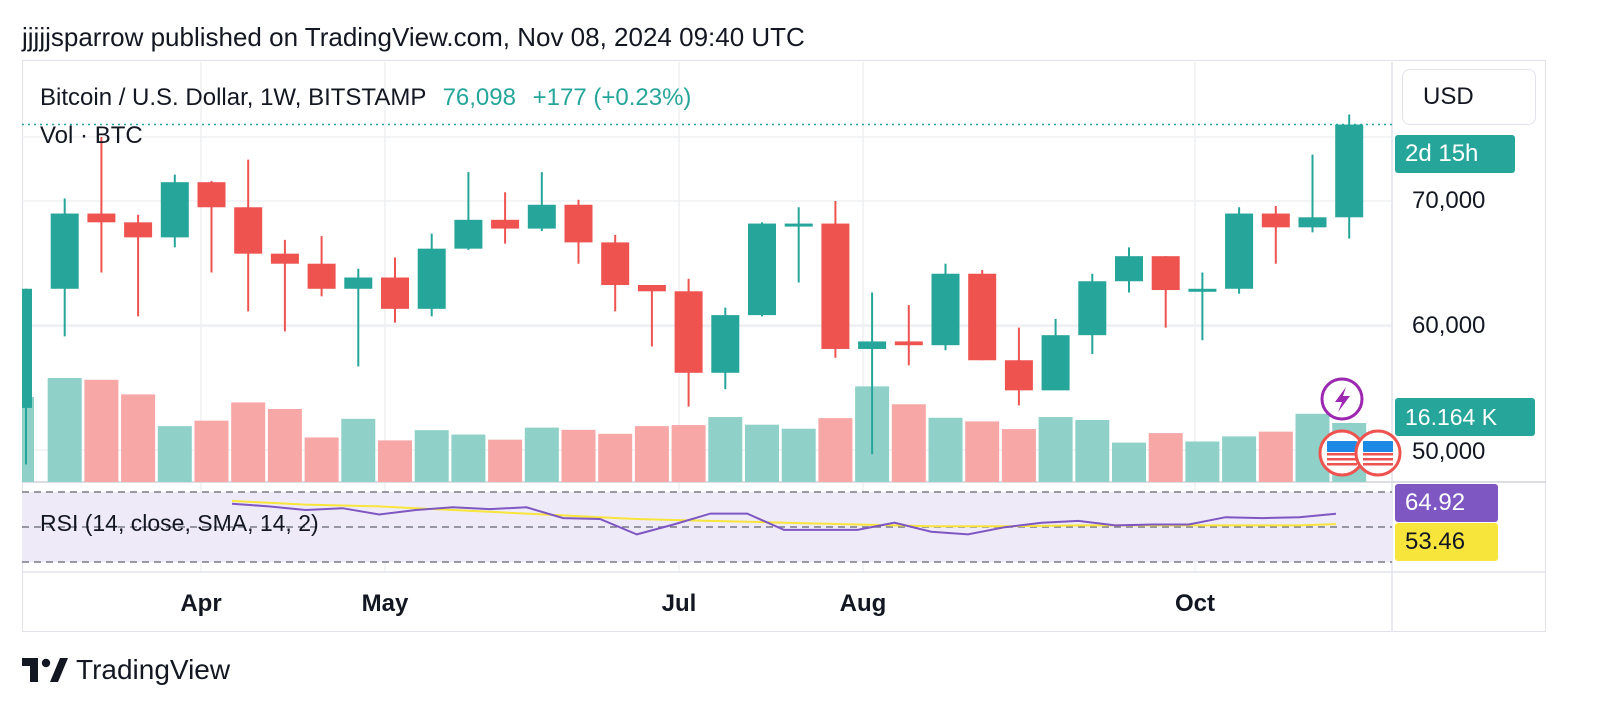 The width and height of the screenshot is (1600, 724). I want to click on rsi-line, so click(784, 519).